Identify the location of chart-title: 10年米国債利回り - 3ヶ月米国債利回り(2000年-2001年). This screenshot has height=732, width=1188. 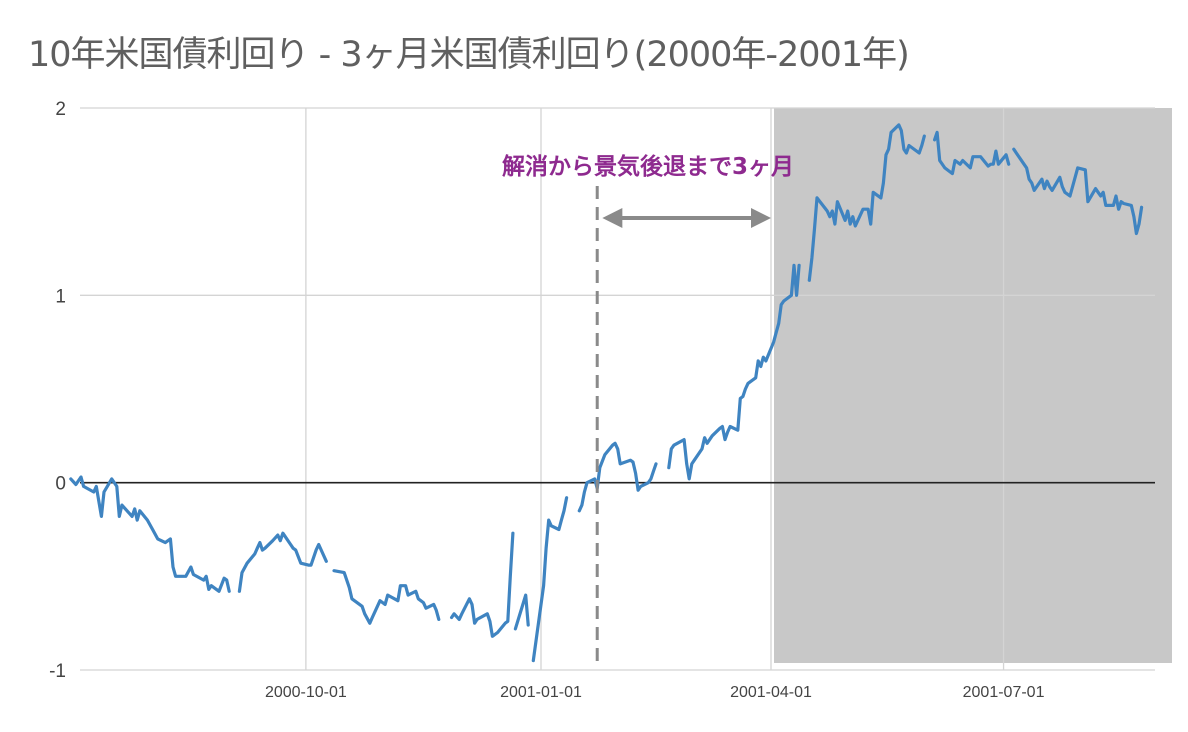
(469, 55).